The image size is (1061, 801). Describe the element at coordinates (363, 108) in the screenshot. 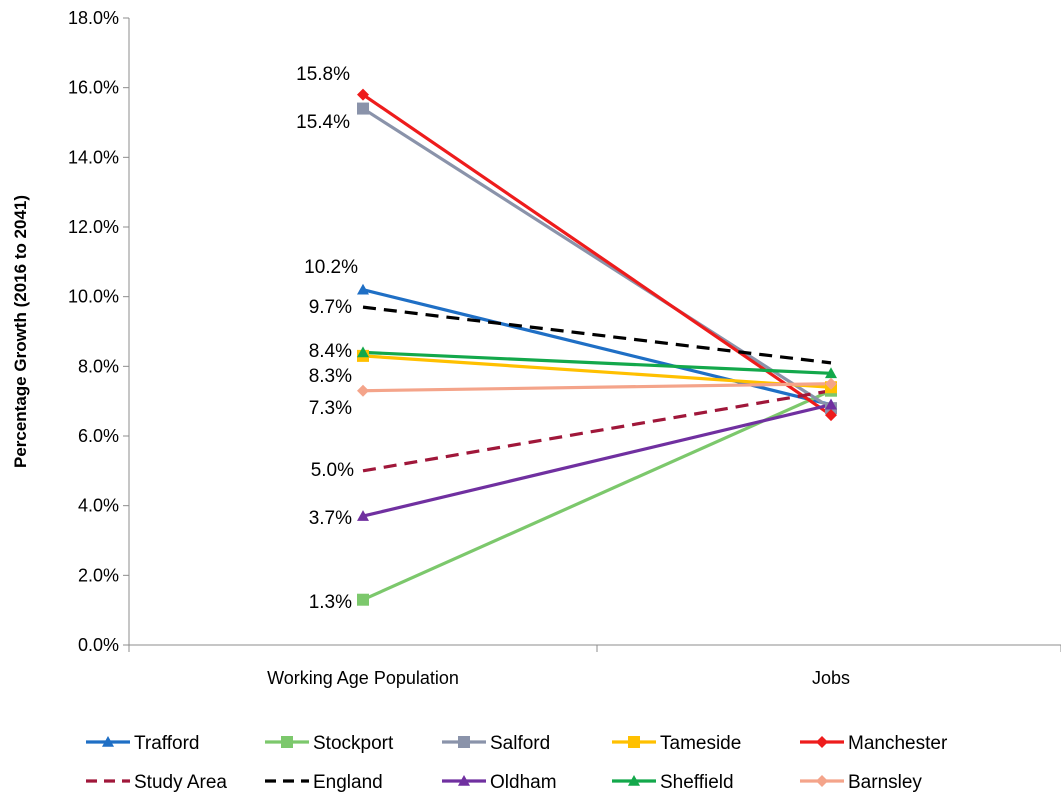

I see `marker-salford` at that location.